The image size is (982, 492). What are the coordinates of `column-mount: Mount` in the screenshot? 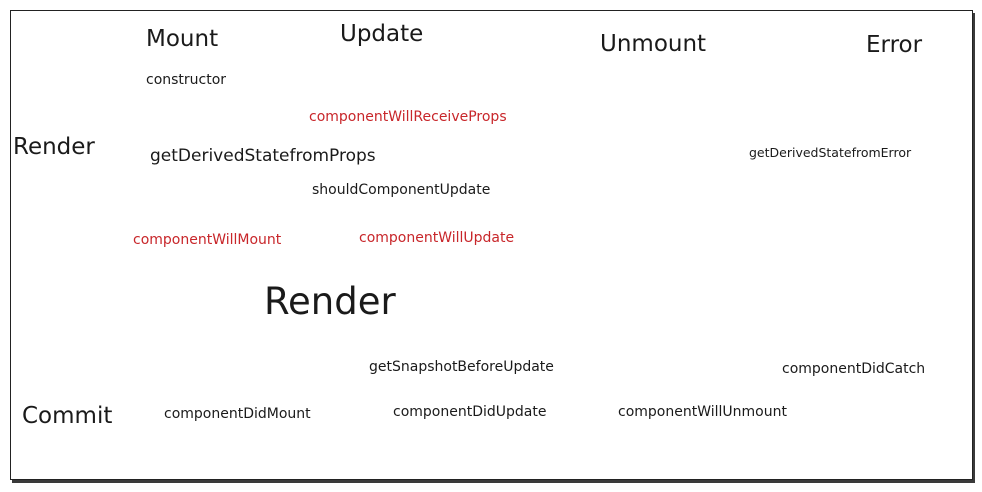 It's located at (182, 39).